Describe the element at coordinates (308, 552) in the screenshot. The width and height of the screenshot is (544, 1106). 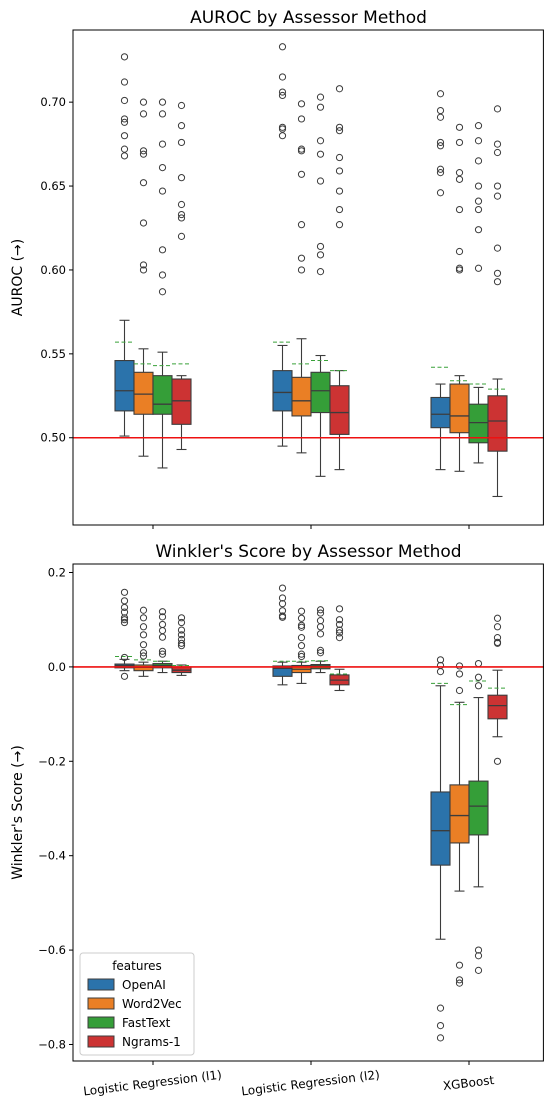
I see `chart-title: Winkler's Score by Assessor Method` at that location.